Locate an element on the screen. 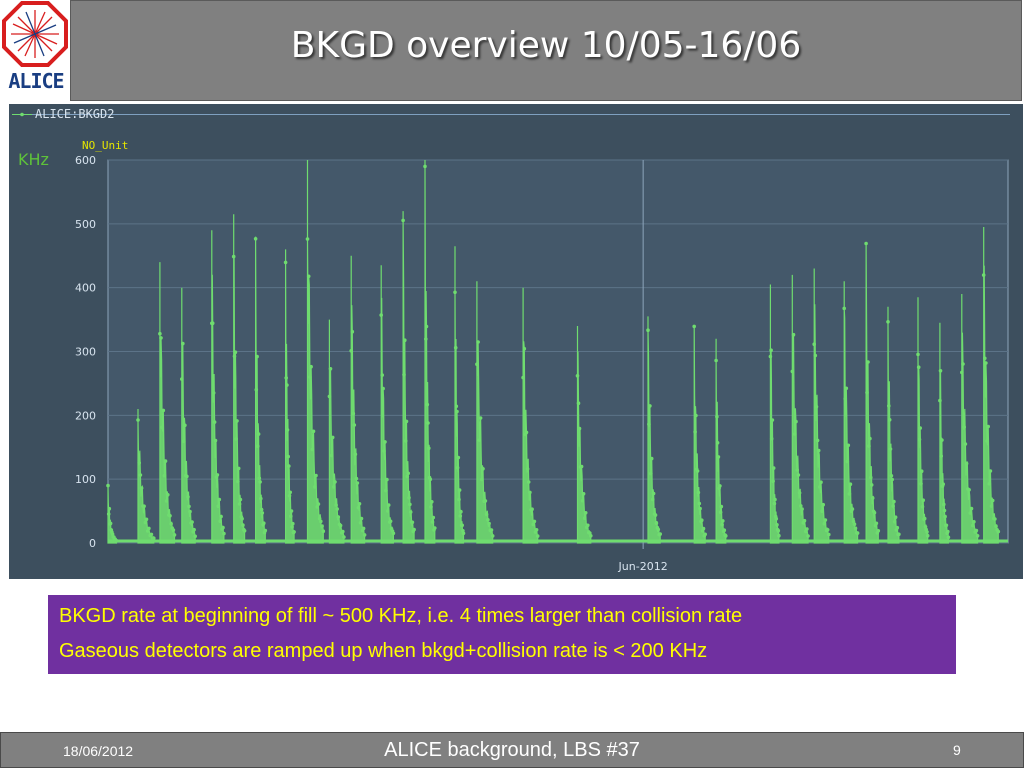 The height and width of the screenshot is (768, 1024). series-marker-icon is located at coordinates (22, 114).